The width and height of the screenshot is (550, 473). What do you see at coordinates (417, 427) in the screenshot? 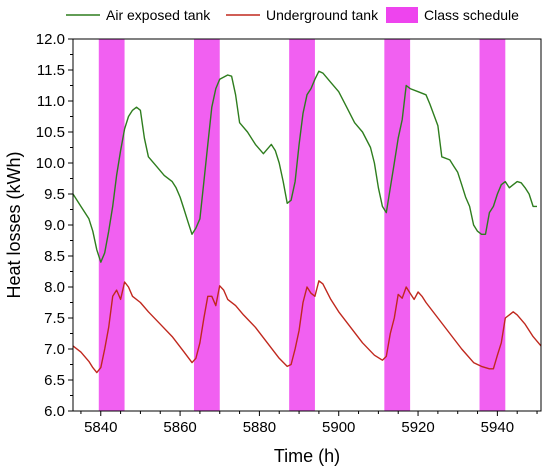
I see `x-tick-label: 5920` at bounding box center [417, 427].